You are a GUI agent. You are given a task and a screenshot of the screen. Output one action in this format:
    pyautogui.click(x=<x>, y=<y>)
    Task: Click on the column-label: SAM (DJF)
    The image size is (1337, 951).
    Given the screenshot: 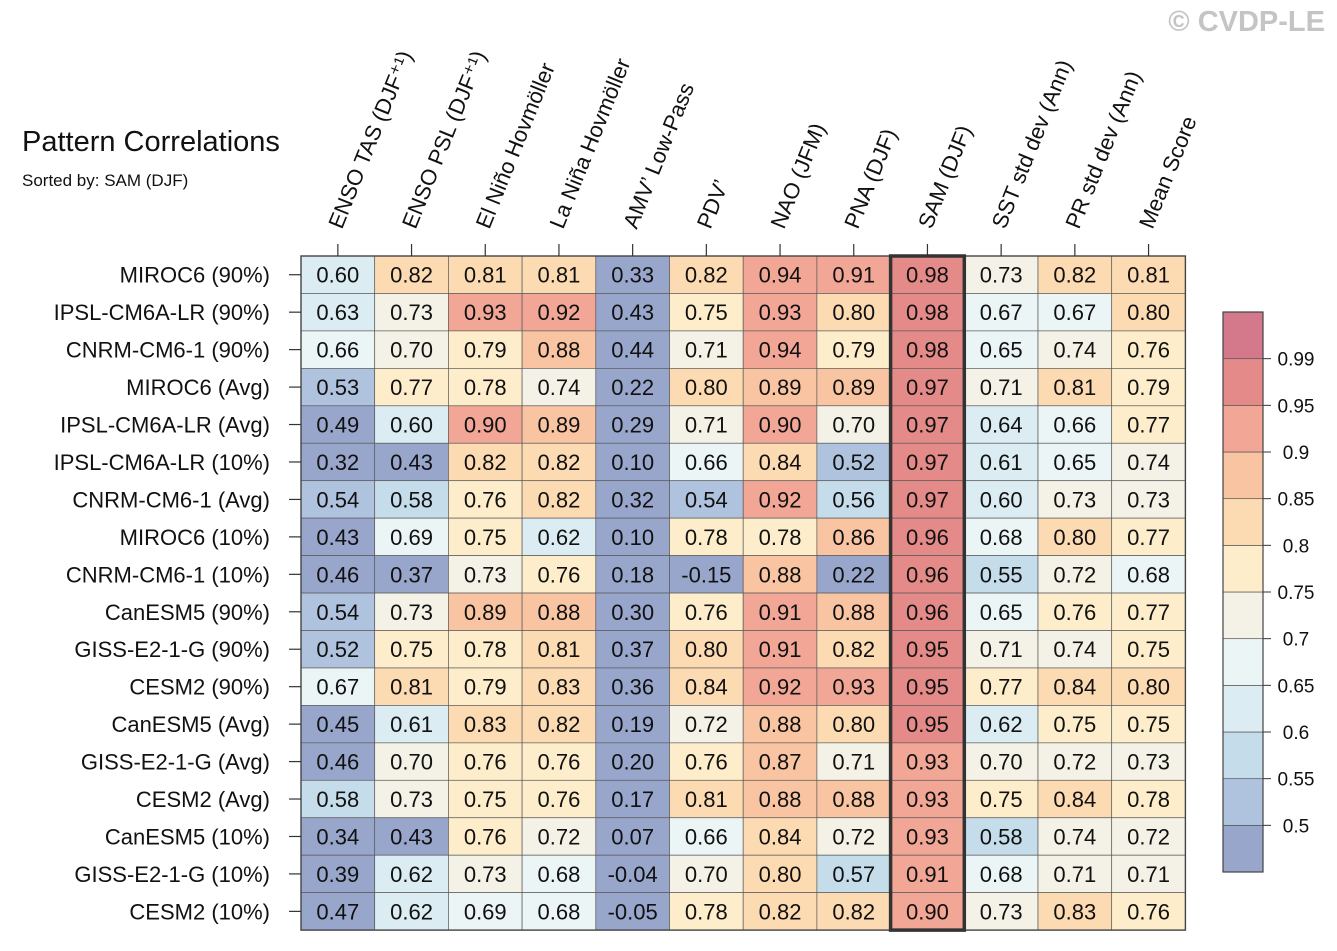 What is the action you would take?
    pyautogui.click(x=945, y=177)
    